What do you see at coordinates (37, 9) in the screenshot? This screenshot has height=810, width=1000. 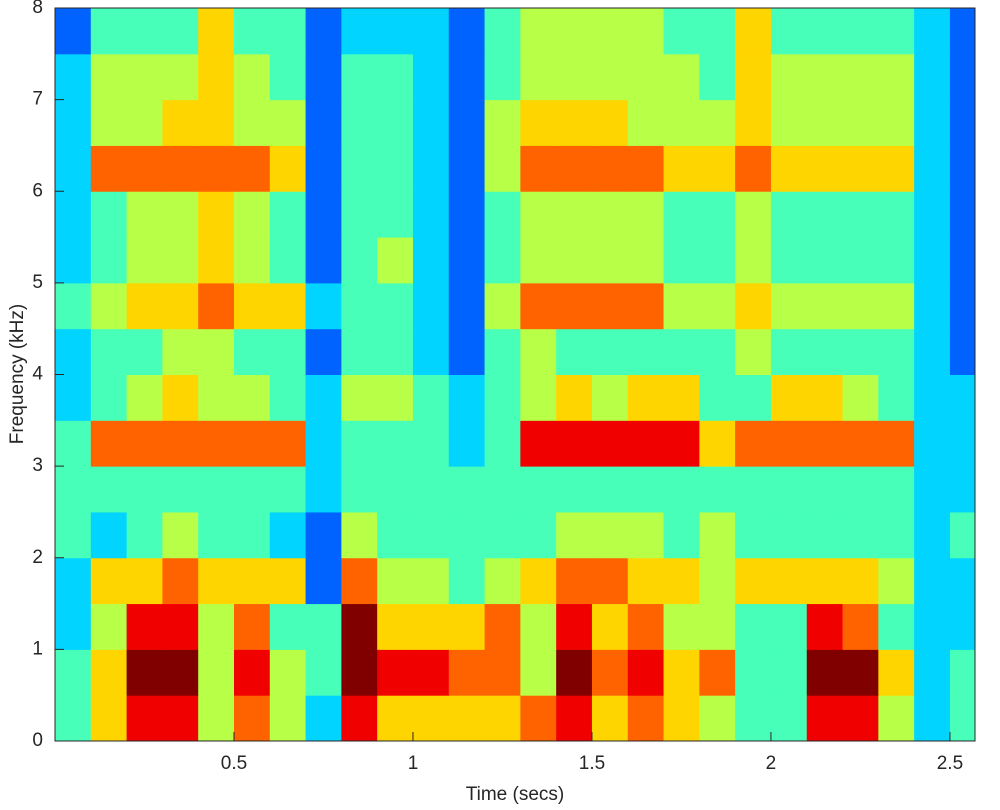 I see `y-tick-label: 8` at bounding box center [37, 9].